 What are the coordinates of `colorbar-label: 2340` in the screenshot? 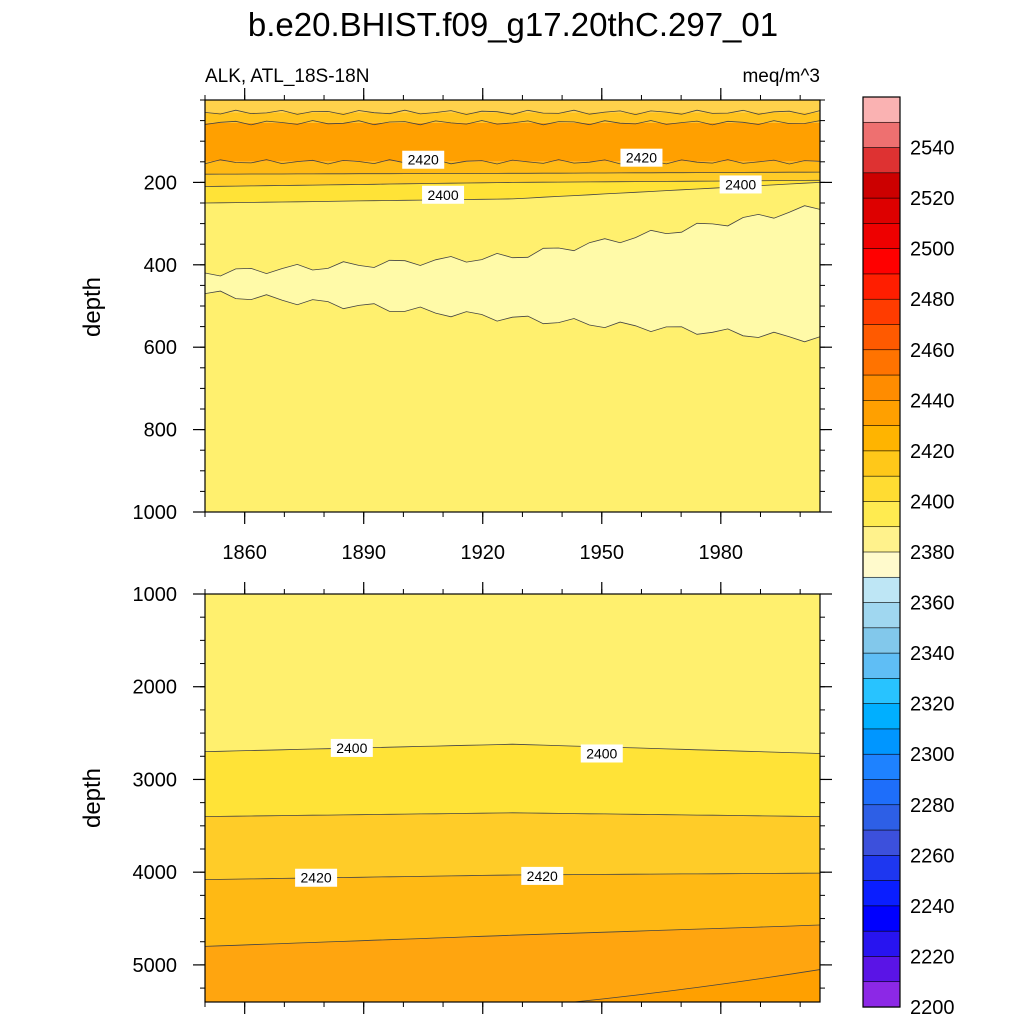 It's located at (932, 654).